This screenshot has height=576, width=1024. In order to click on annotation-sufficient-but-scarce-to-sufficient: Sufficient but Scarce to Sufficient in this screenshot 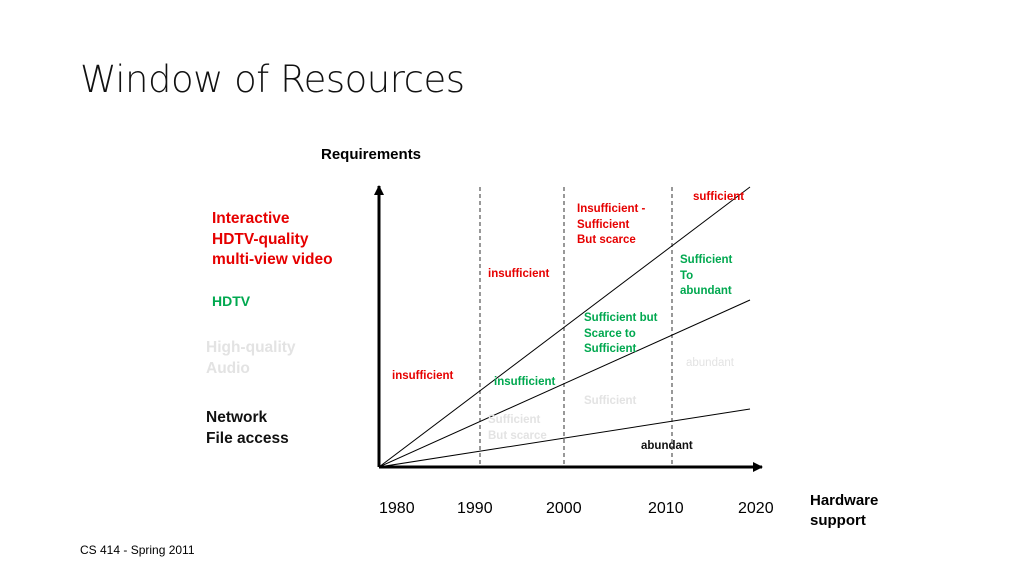, I will do `click(620, 334)`.